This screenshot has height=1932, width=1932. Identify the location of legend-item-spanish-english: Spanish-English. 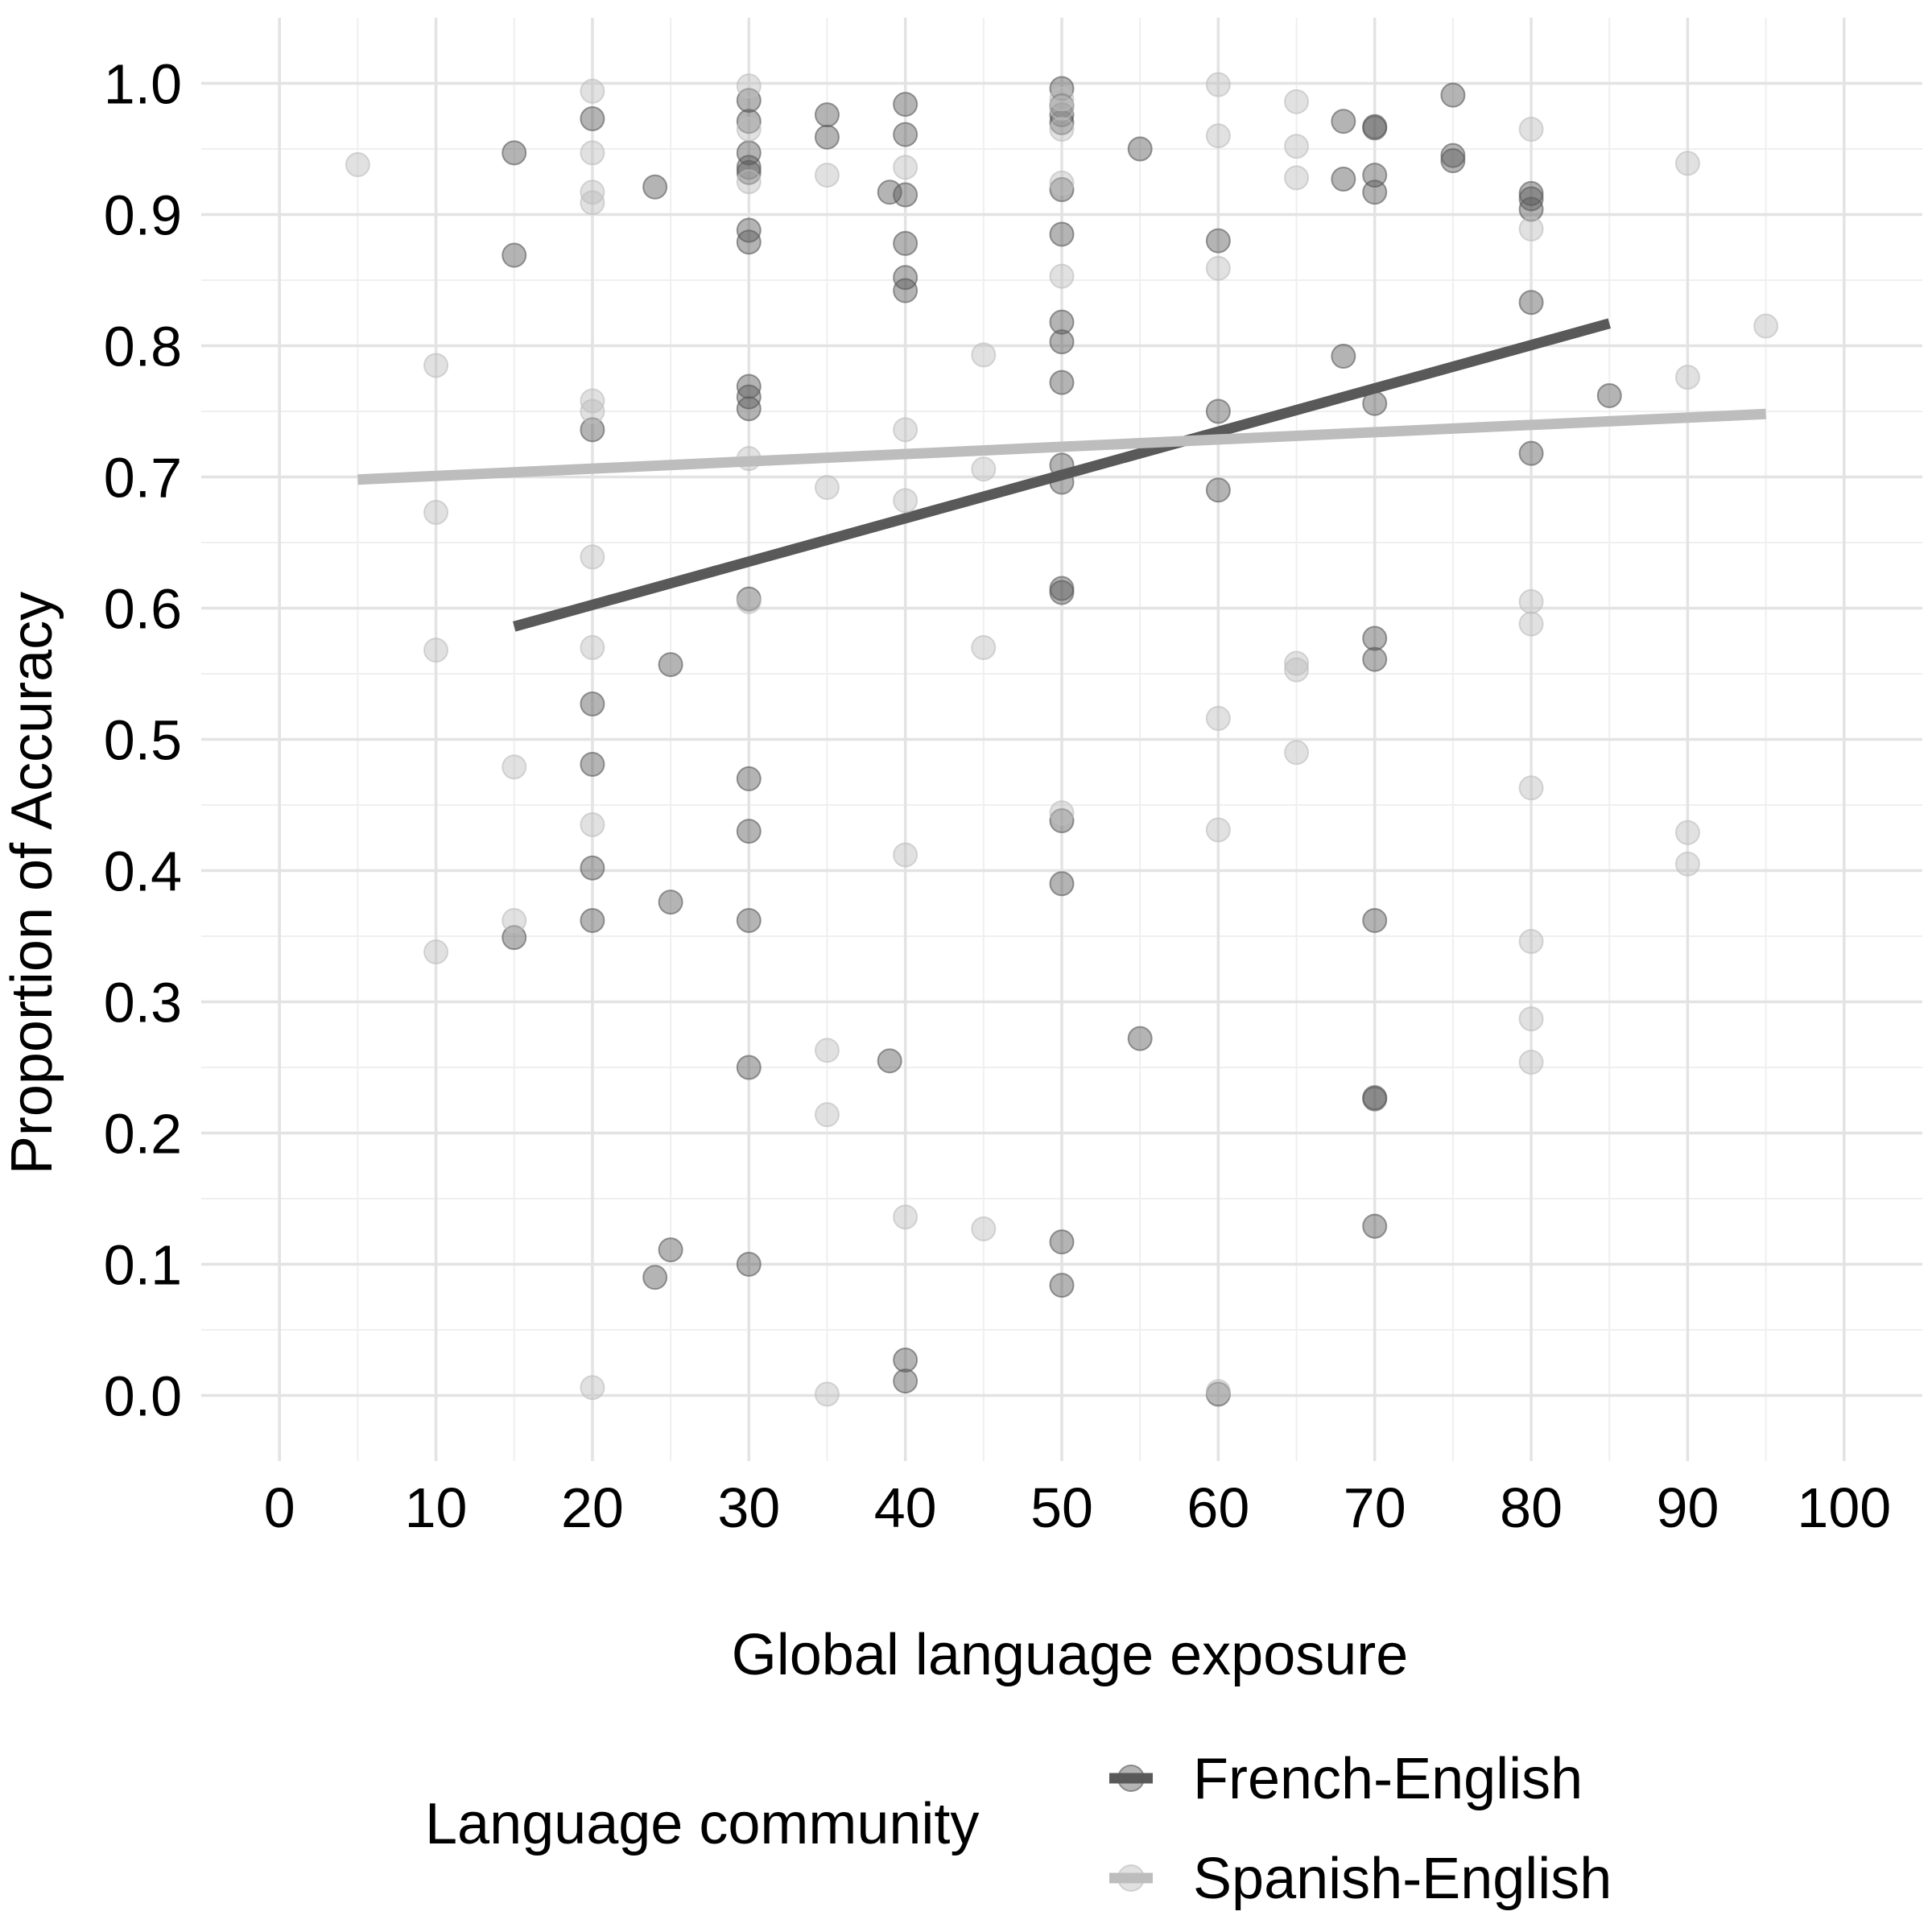
(1360, 1879).